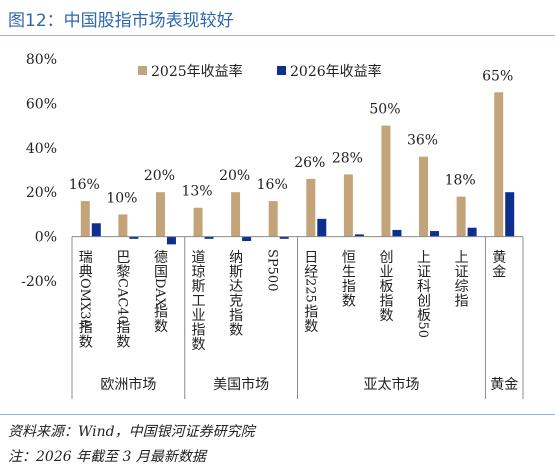 The width and height of the screenshot is (555, 470). I want to click on y-tick-label: 20%, so click(41, 193).